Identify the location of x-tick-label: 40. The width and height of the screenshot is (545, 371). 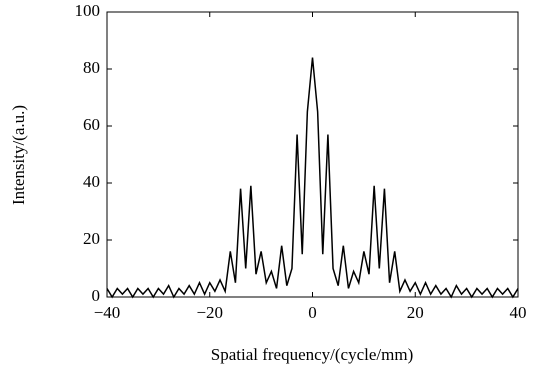
(518, 312).